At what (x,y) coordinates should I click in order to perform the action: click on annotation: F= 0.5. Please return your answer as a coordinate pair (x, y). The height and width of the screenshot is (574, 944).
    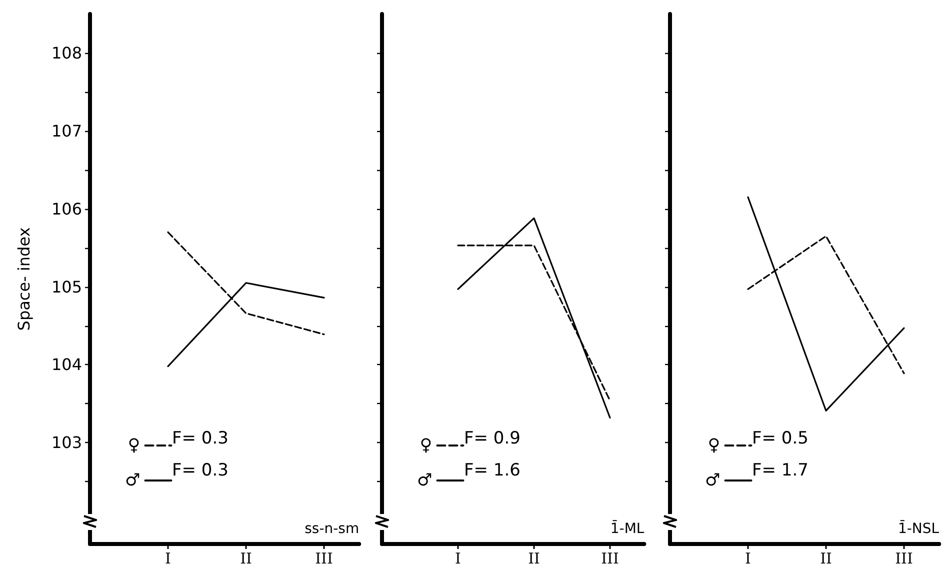
    Looking at the image, I should click on (780, 438).